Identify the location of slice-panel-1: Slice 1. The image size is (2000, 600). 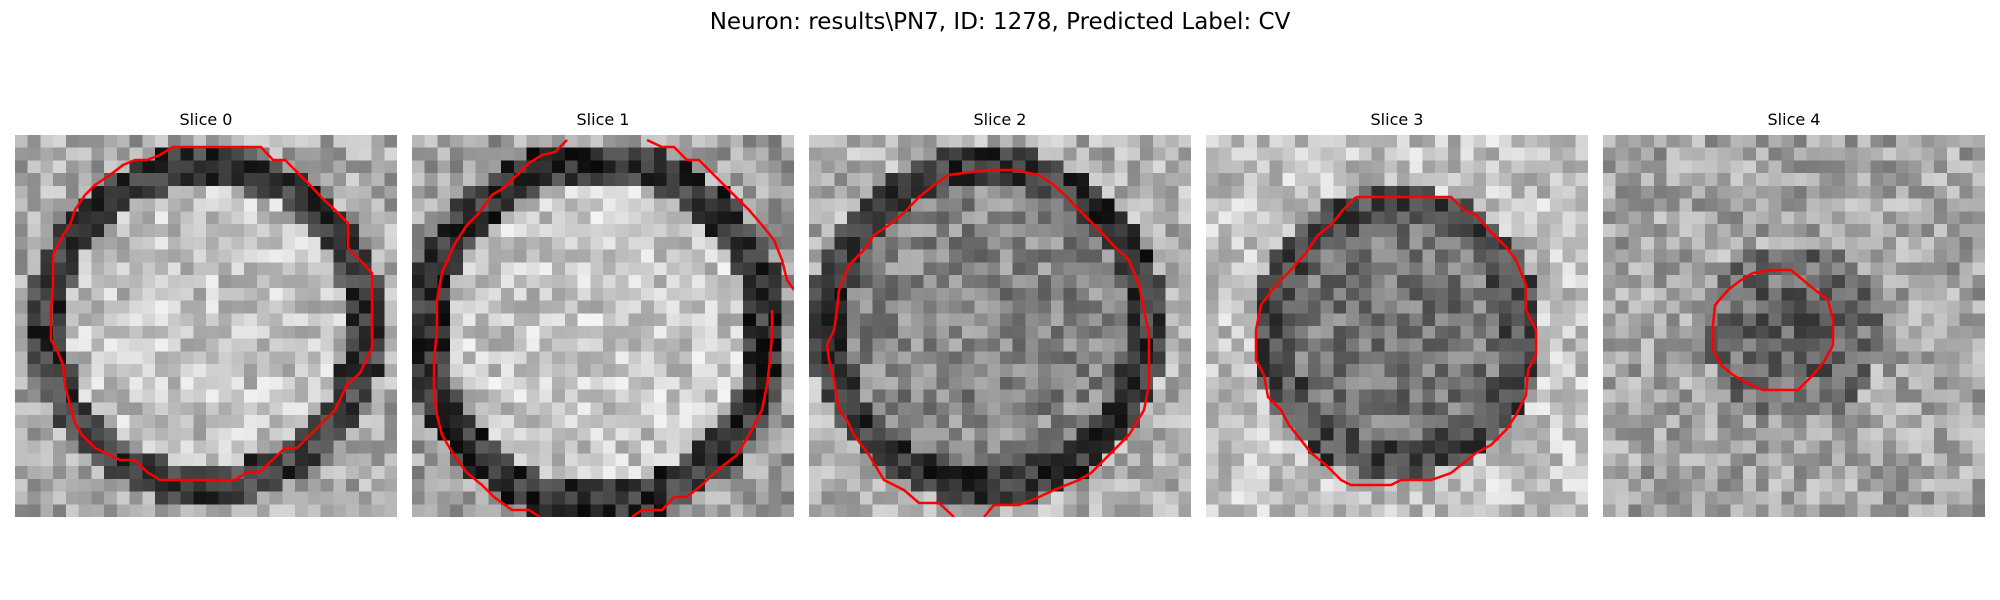
(603, 313).